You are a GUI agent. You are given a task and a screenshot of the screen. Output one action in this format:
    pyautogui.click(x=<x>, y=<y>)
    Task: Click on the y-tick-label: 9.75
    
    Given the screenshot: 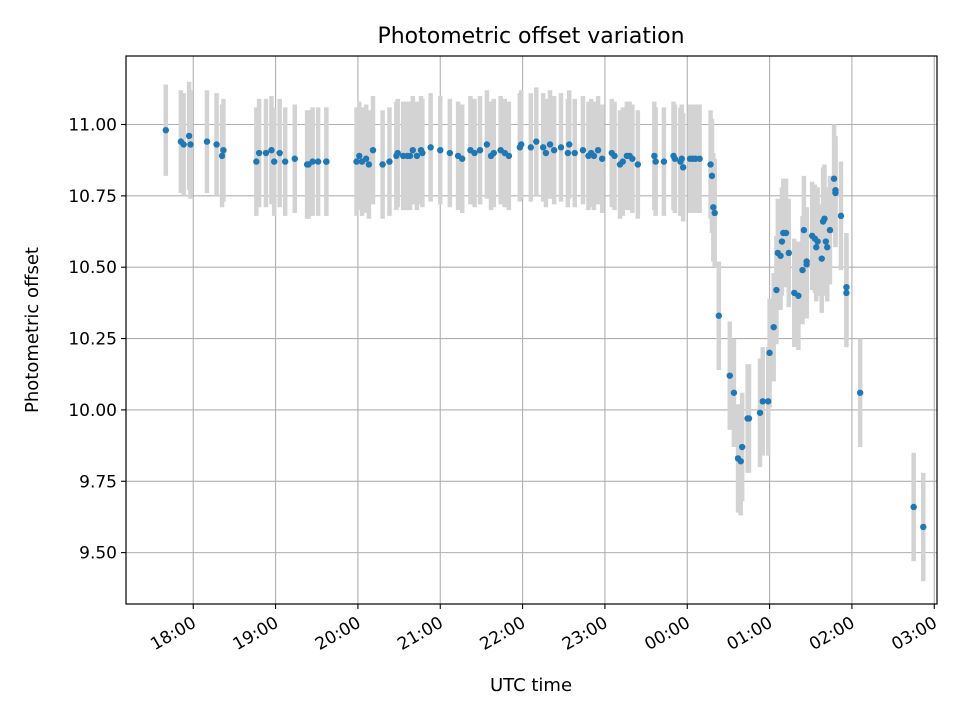 What is the action you would take?
    pyautogui.click(x=98, y=482)
    